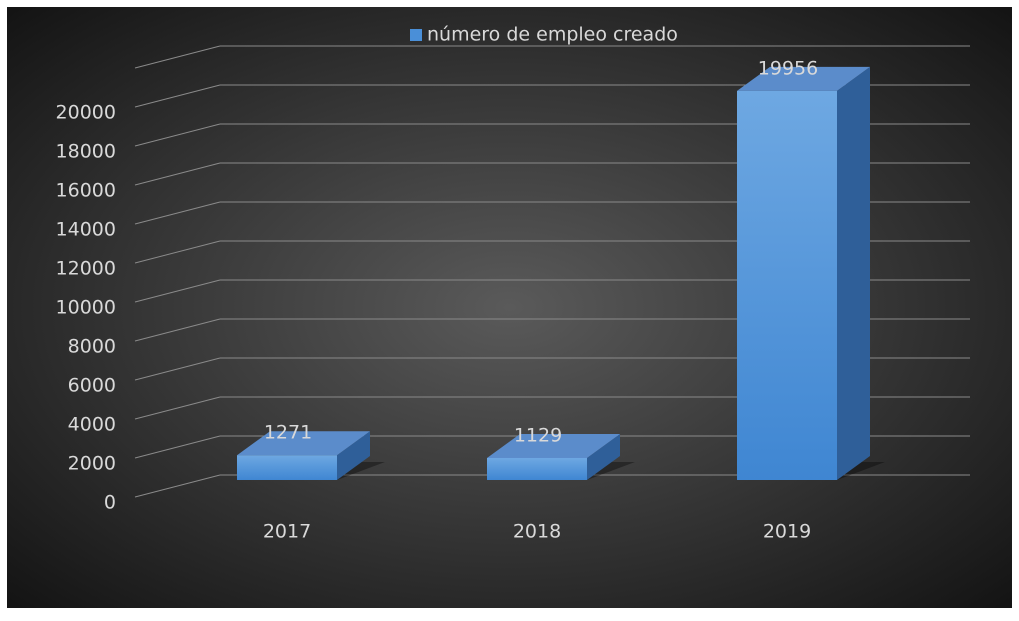  What do you see at coordinates (788, 68) in the screenshot?
I see `data-label: 19956` at bounding box center [788, 68].